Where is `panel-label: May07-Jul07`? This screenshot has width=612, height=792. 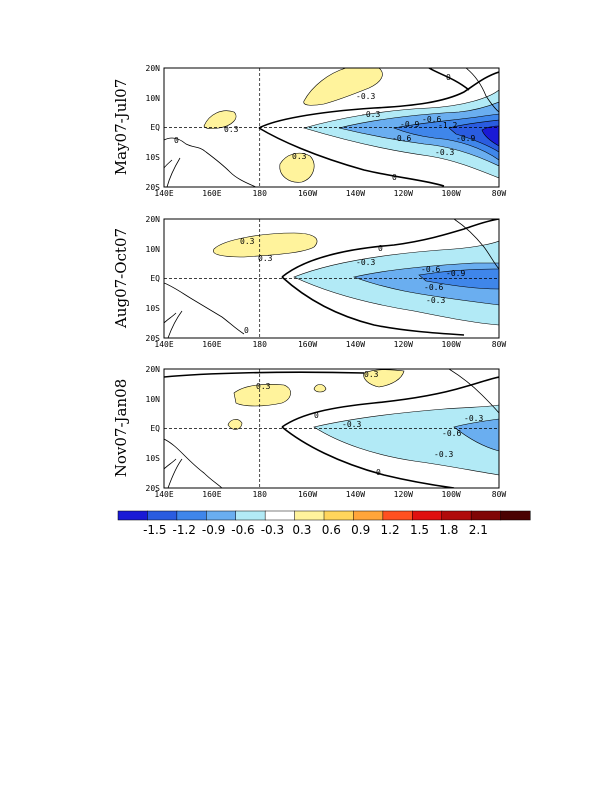 panel-label: May07-Jul07 is located at coordinates (121, 127).